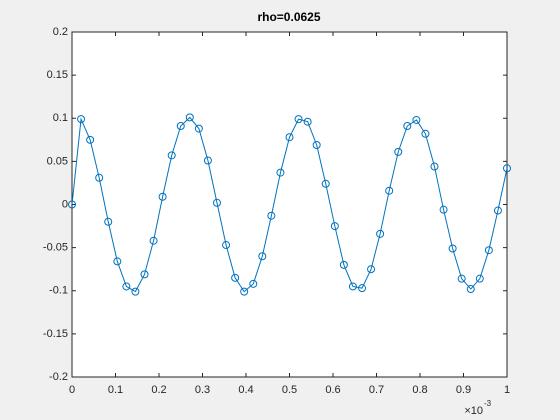  What do you see at coordinates (507, 390) in the screenshot?
I see `x-tick-label: 1` at bounding box center [507, 390].